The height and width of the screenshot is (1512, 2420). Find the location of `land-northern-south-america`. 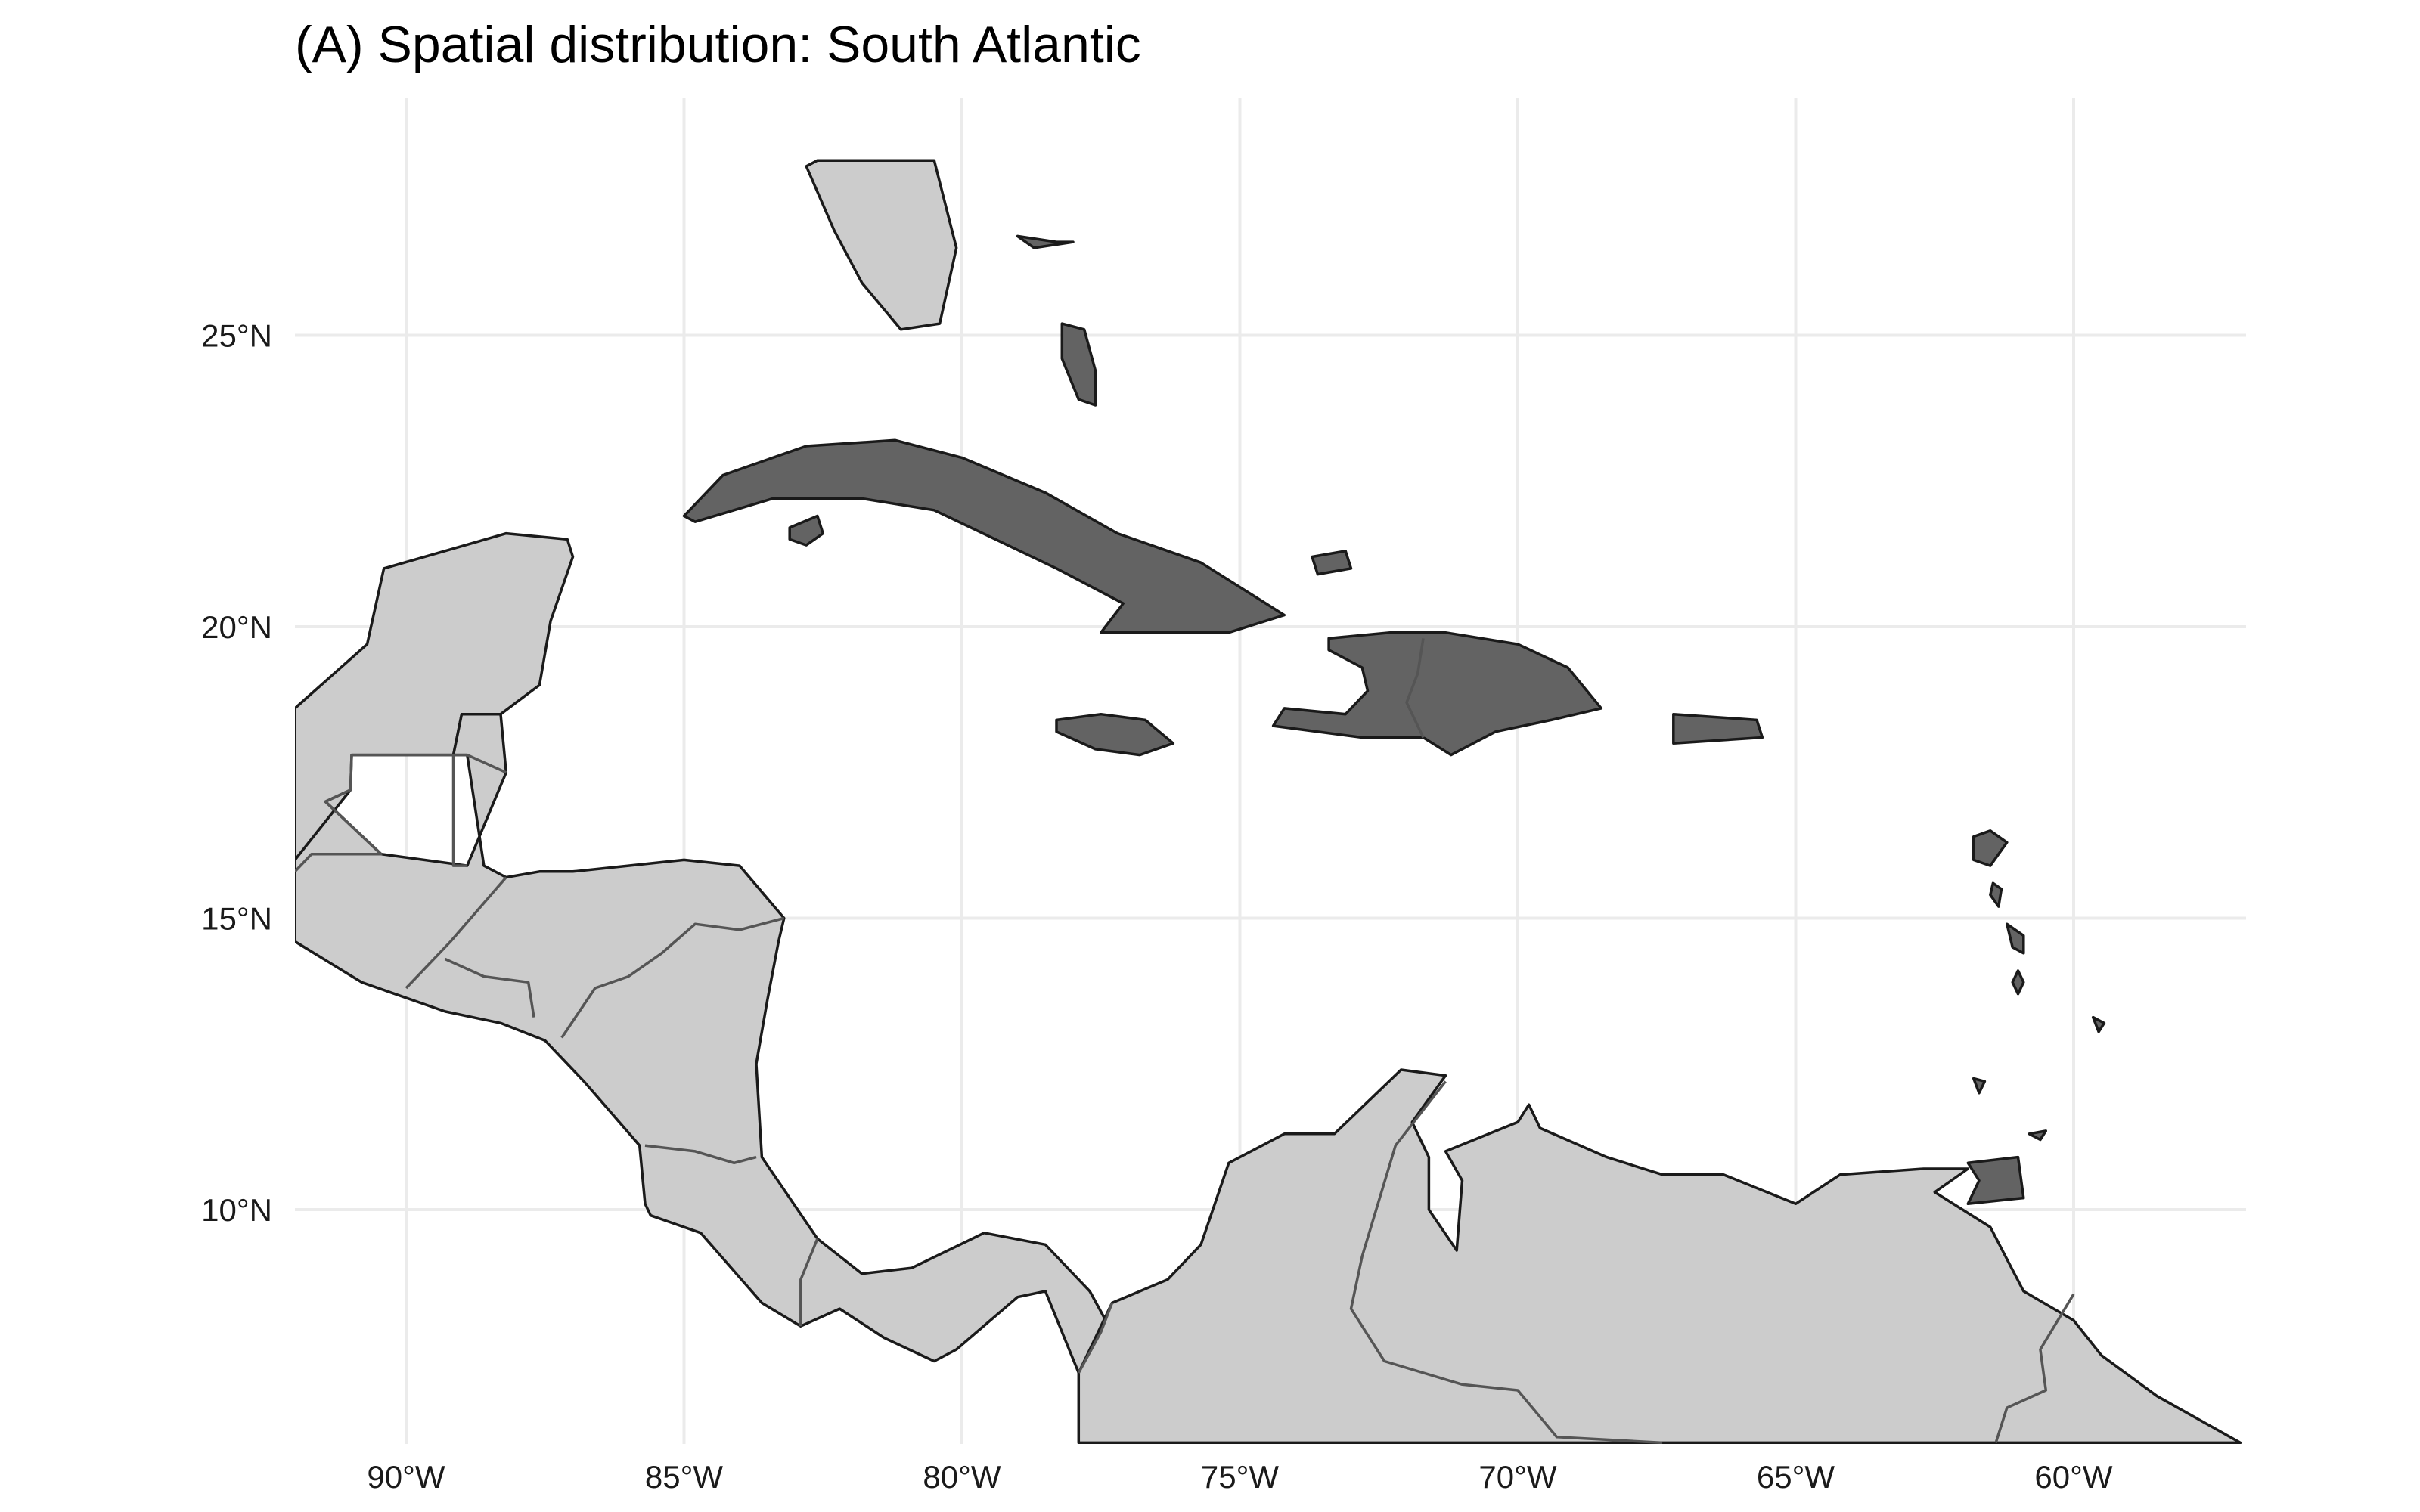

land-northern-south-america is located at coordinates (1659, 1256).